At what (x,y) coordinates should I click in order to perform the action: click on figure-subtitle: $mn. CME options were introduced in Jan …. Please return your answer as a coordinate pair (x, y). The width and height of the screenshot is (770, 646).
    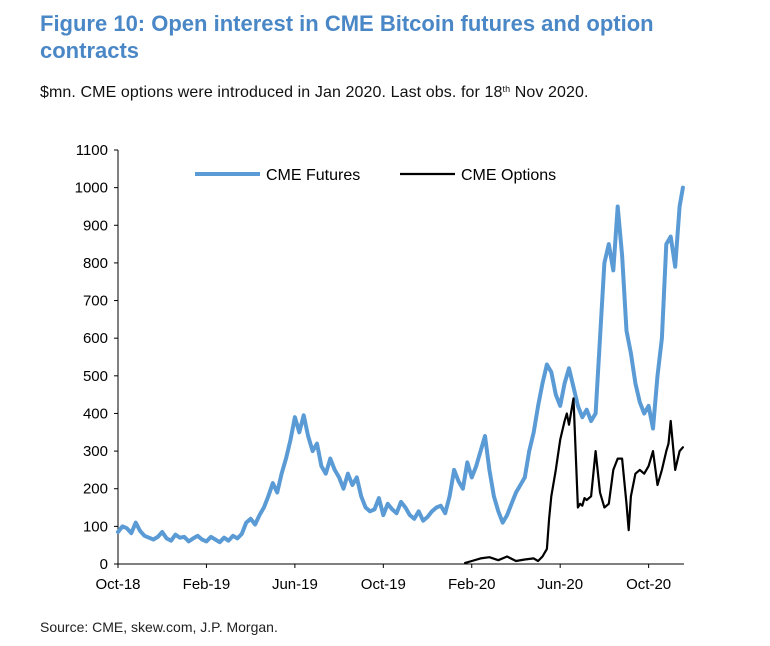
    Looking at the image, I should click on (390, 91).